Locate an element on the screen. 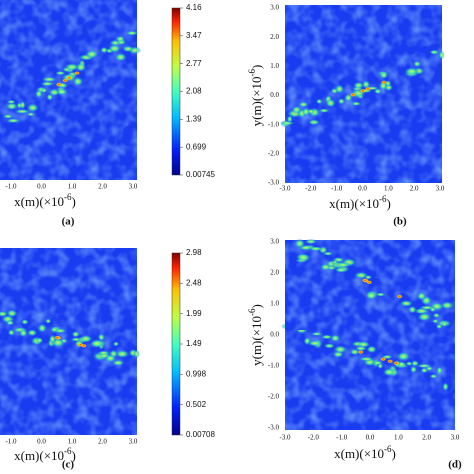 The image size is (474, 474). heatmap-texture is located at coordinates (68, 90).